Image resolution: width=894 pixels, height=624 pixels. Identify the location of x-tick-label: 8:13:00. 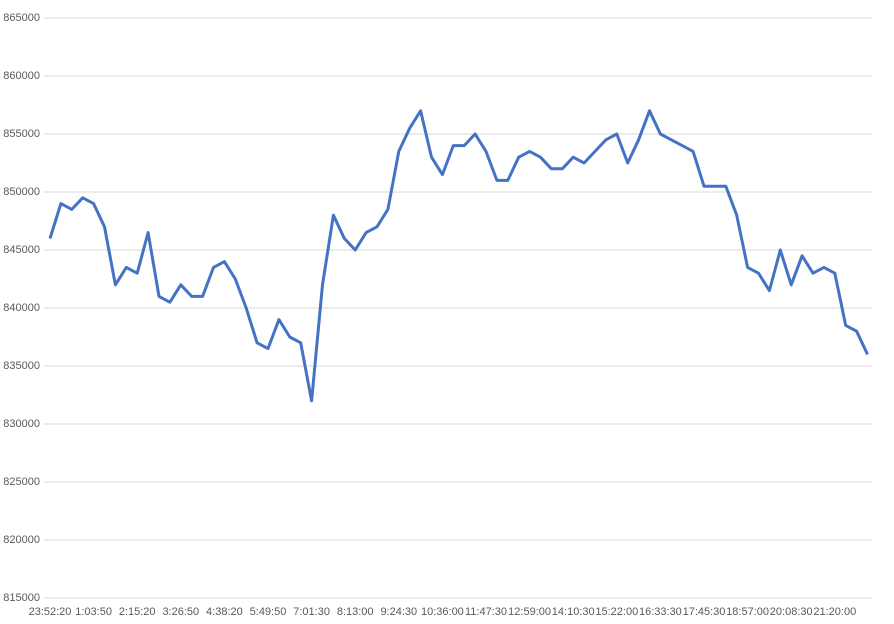
(355, 612).